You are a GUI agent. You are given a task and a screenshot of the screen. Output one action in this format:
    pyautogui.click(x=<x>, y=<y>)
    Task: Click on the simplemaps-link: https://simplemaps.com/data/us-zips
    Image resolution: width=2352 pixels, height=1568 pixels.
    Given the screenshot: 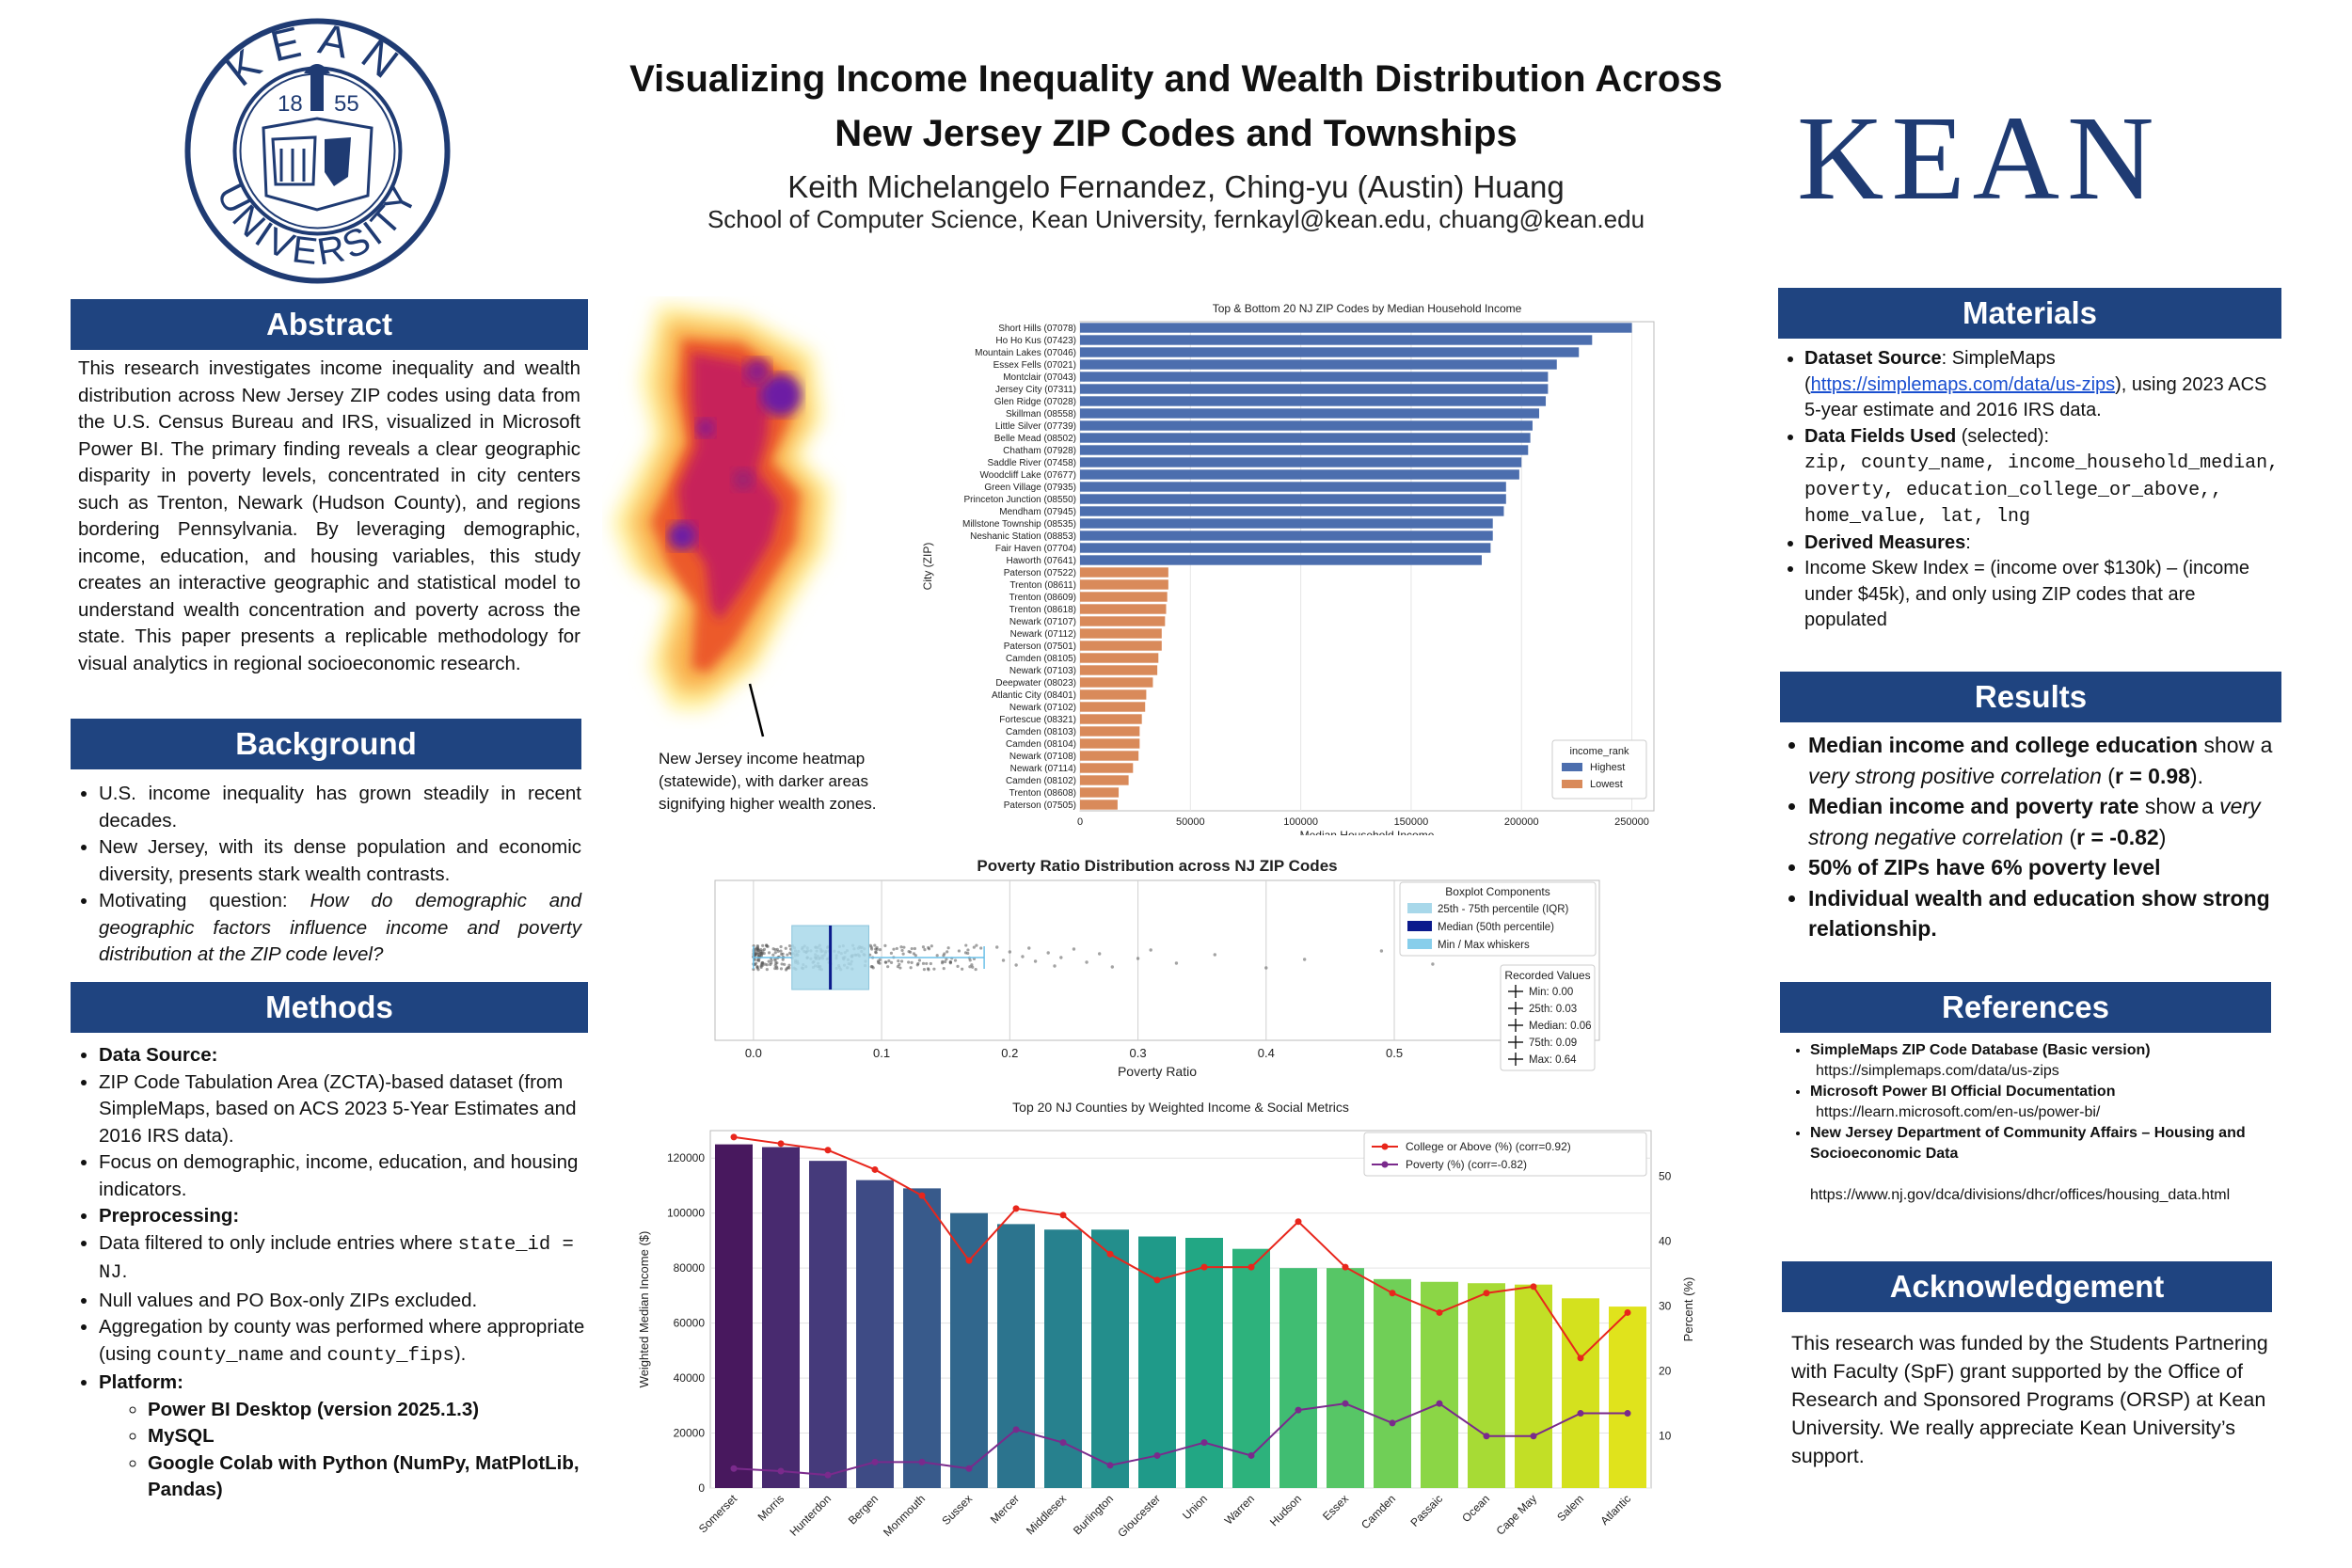 What is the action you would take?
    pyautogui.click(x=1963, y=384)
    